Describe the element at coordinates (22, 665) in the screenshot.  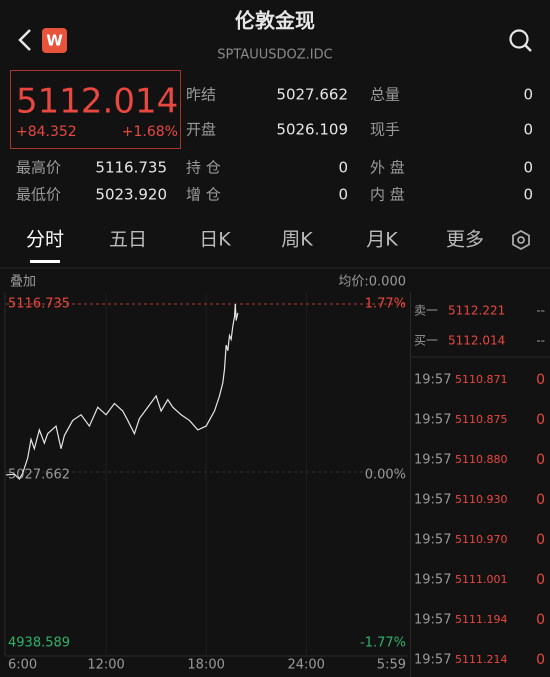
I see `x-tick-label: 6:00` at that location.